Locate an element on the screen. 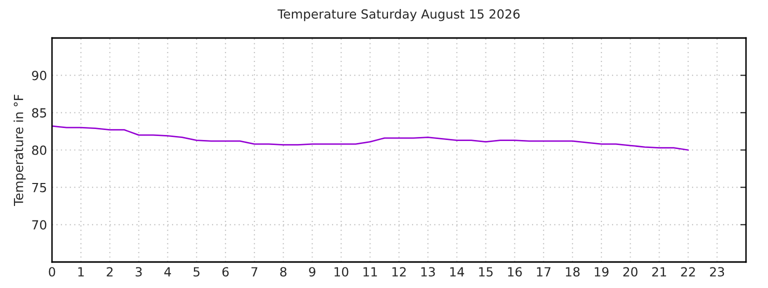 This screenshot has height=288, width=768. x-tick-label: 10 is located at coordinates (341, 272).